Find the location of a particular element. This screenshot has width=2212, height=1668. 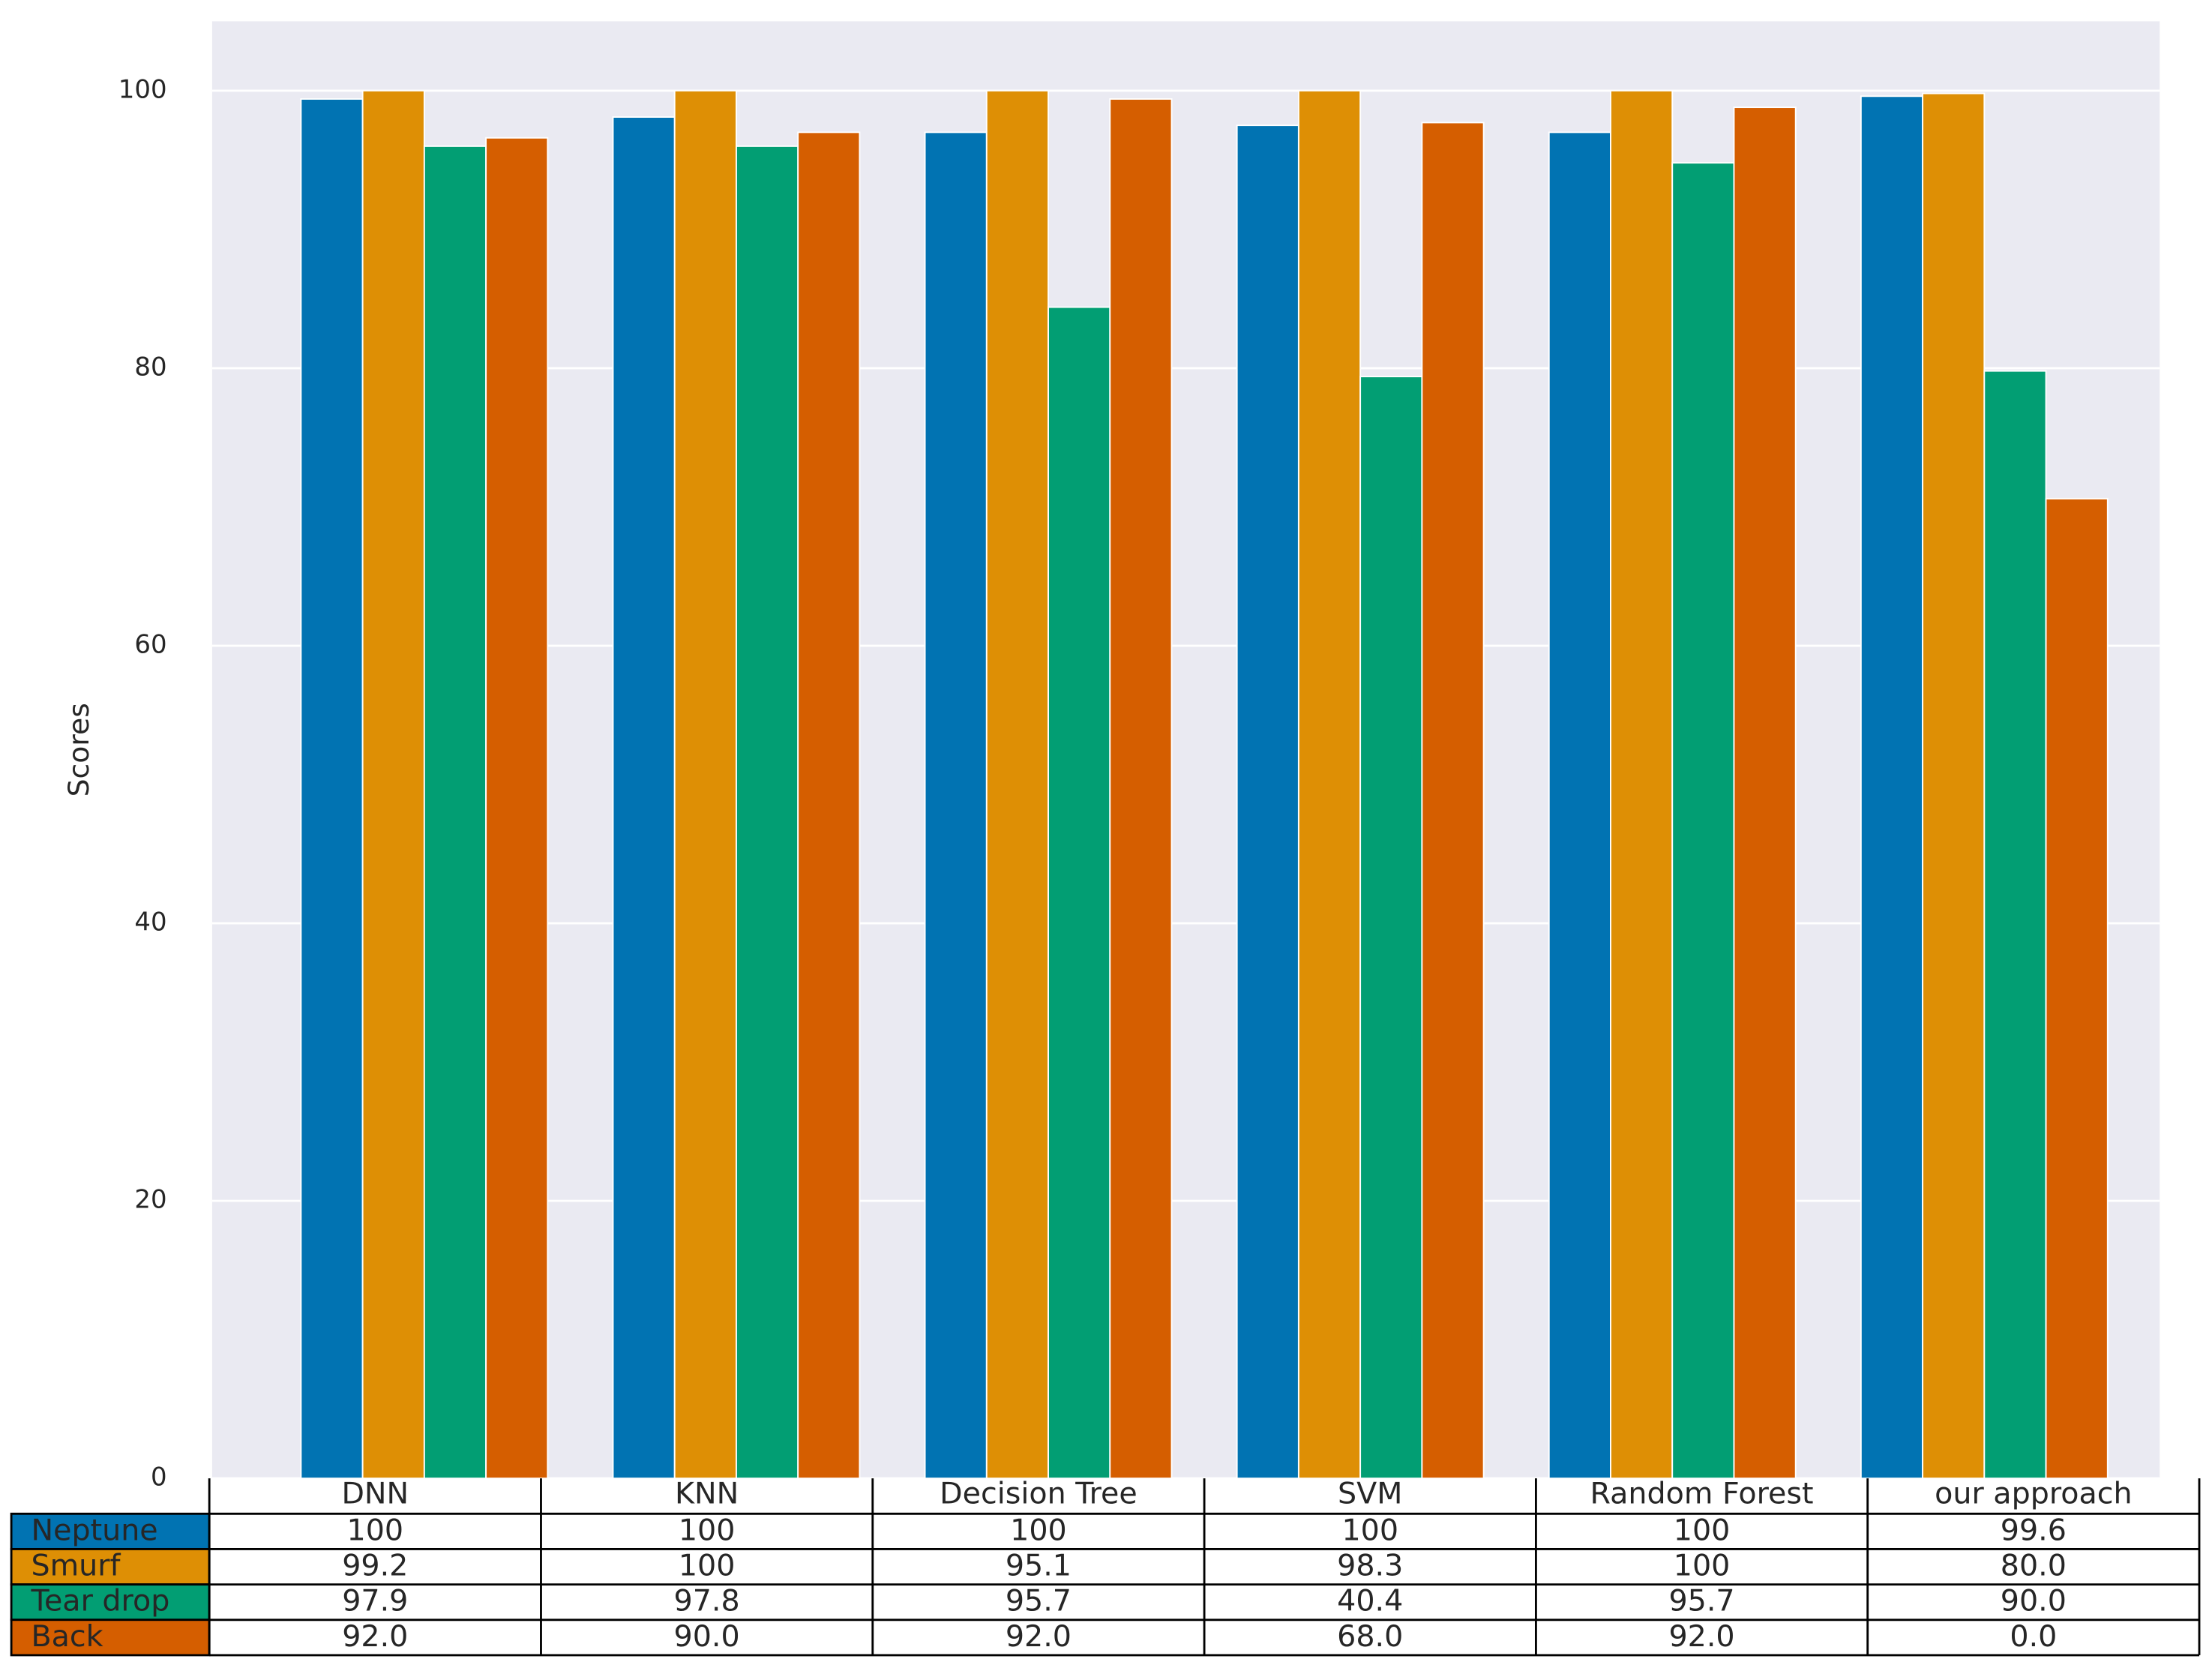

table-cell: 68.0 is located at coordinates (1370, 1636).